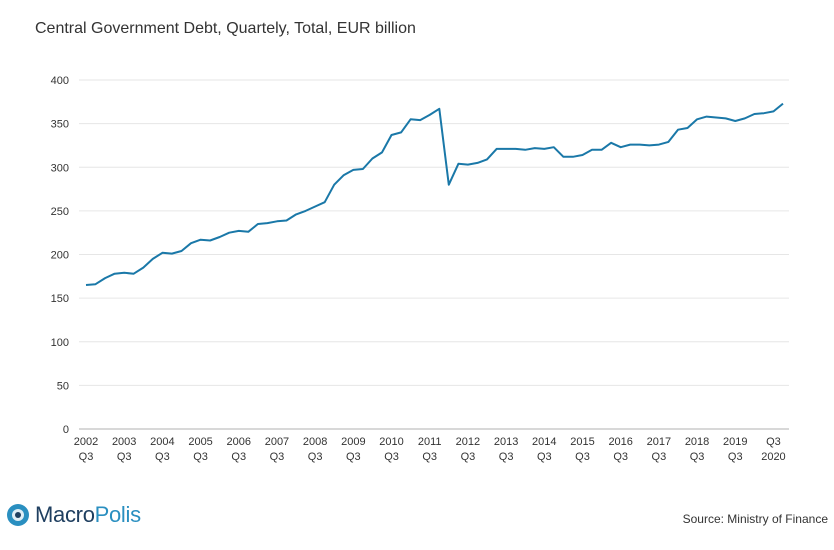  Describe the element at coordinates (430, 442) in the screenshot. I see `x-tick-label-line1: 2011` at that location.